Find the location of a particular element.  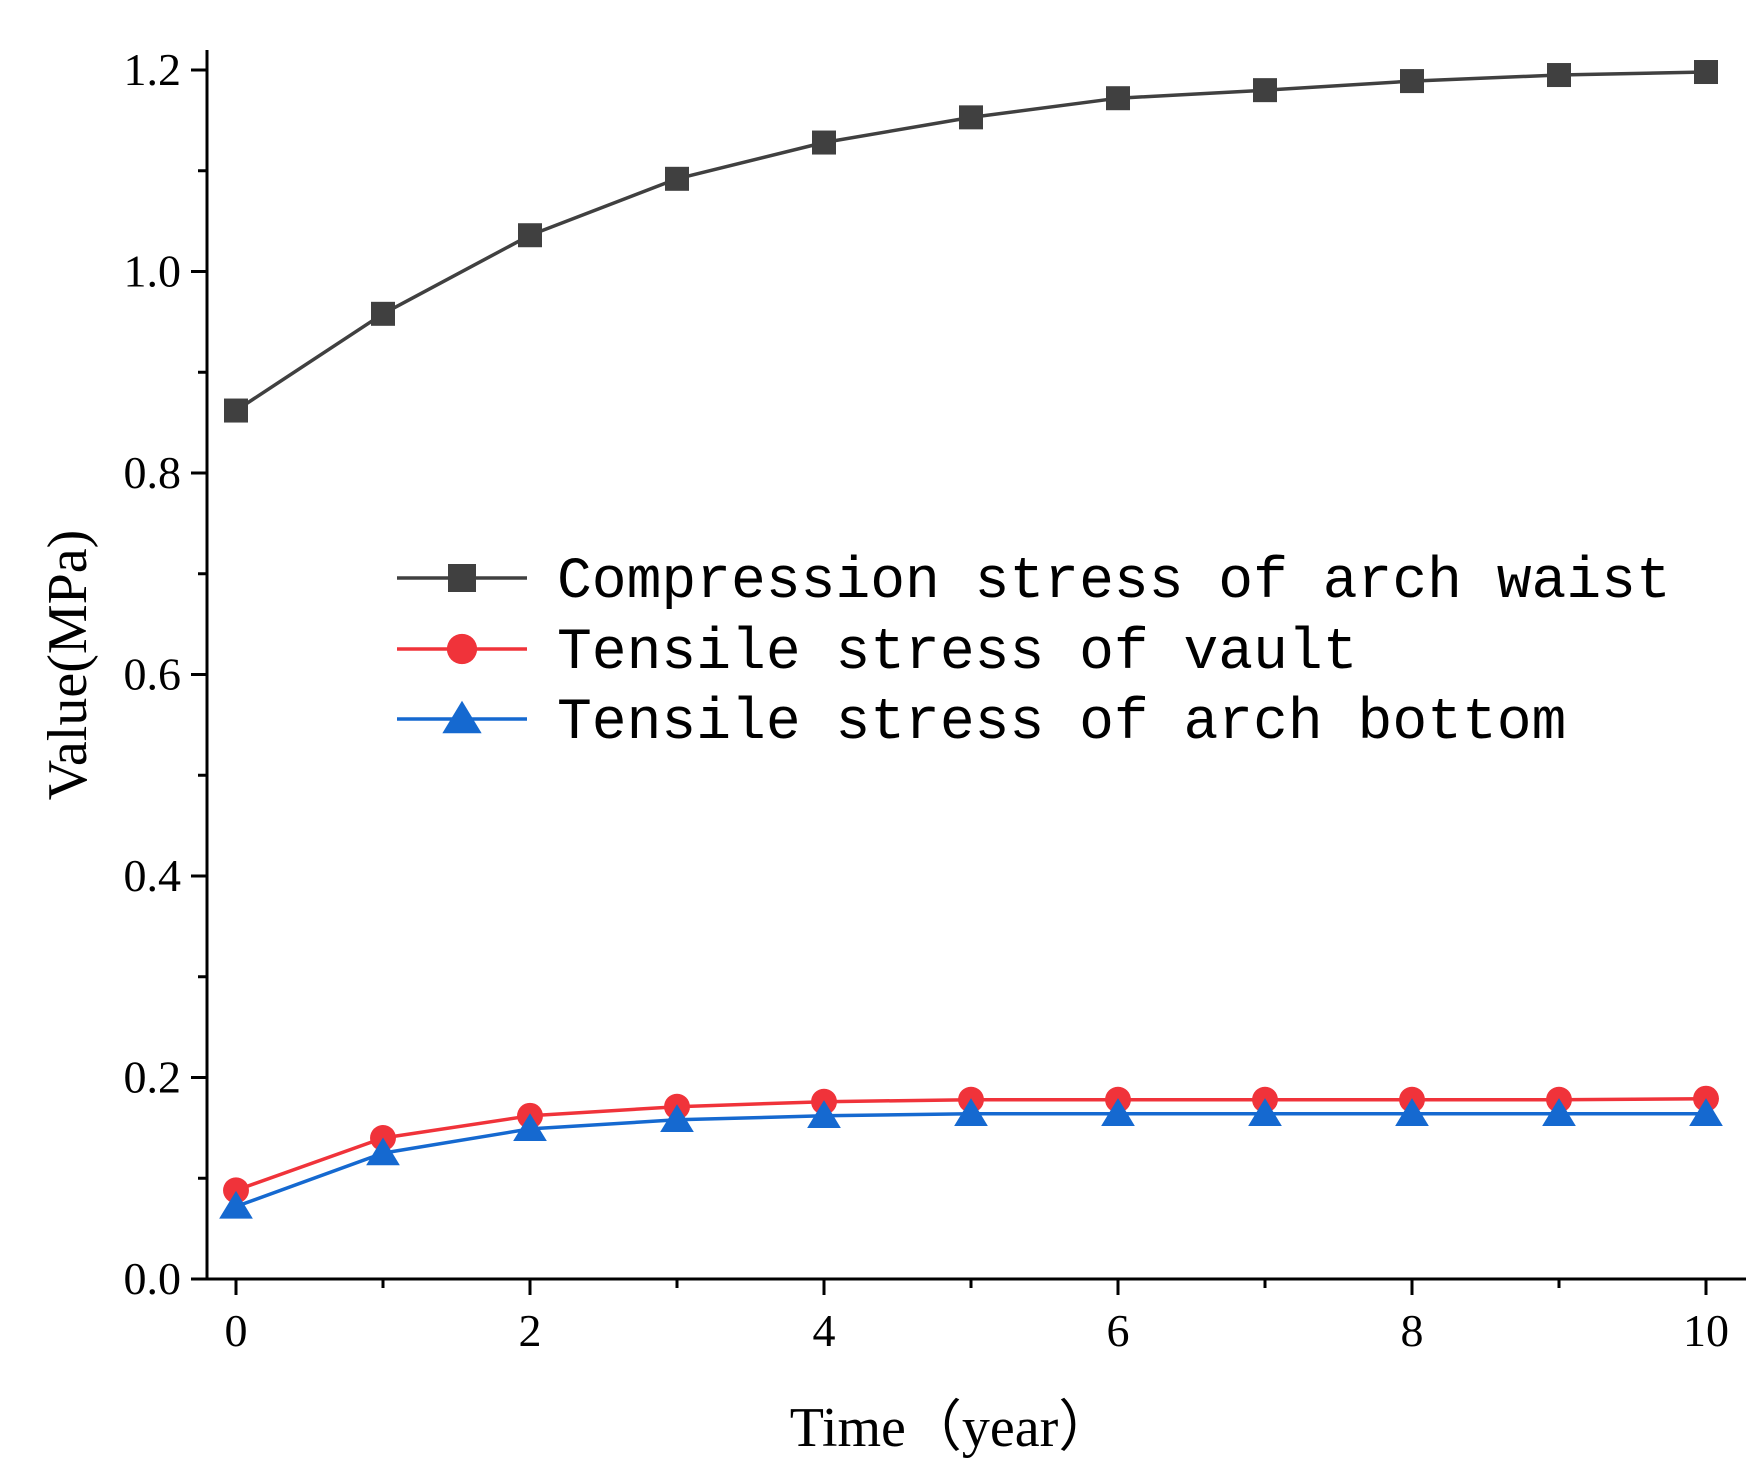

legend-marker-circle is located at coordinates (462, 649).